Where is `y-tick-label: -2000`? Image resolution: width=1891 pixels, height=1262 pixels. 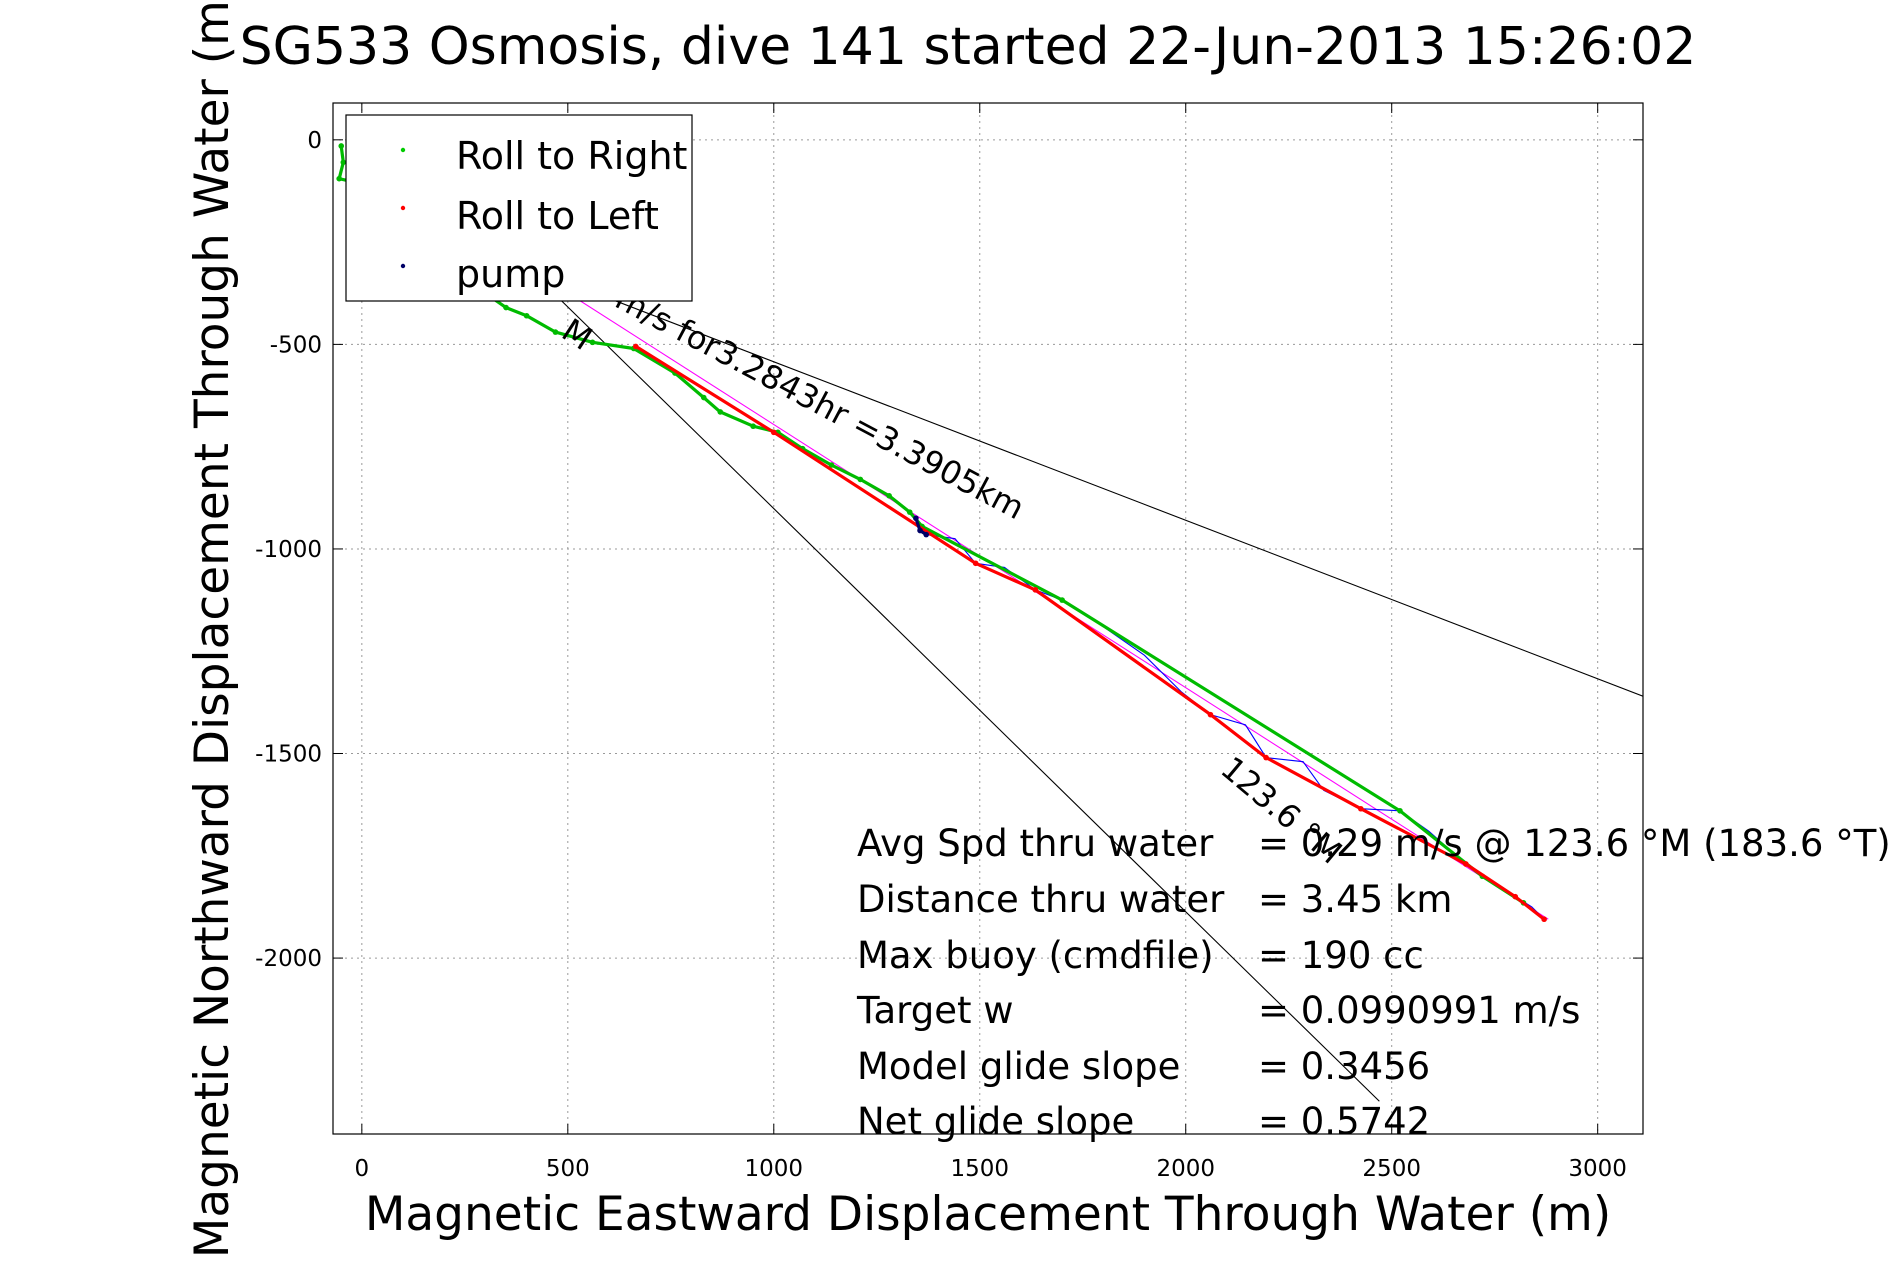
y-tick-label: -2000 is located at coordinates (288, 959).